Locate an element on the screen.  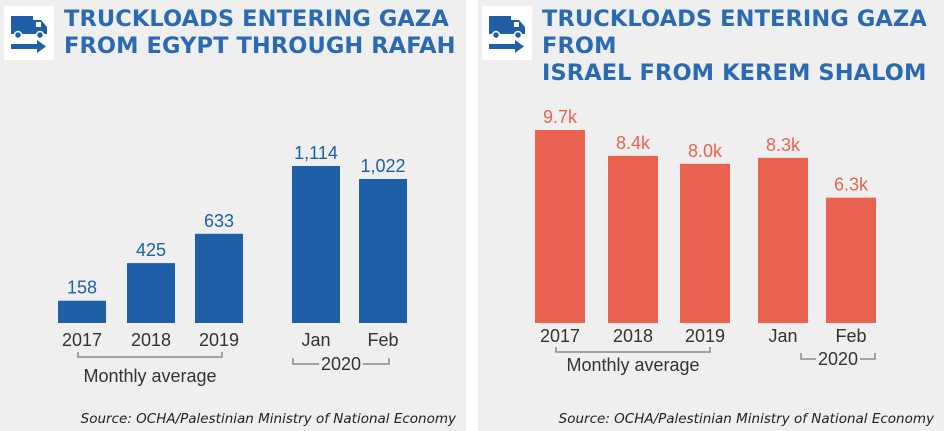
data-label: 8.4k is located at coordinates (633, 143).